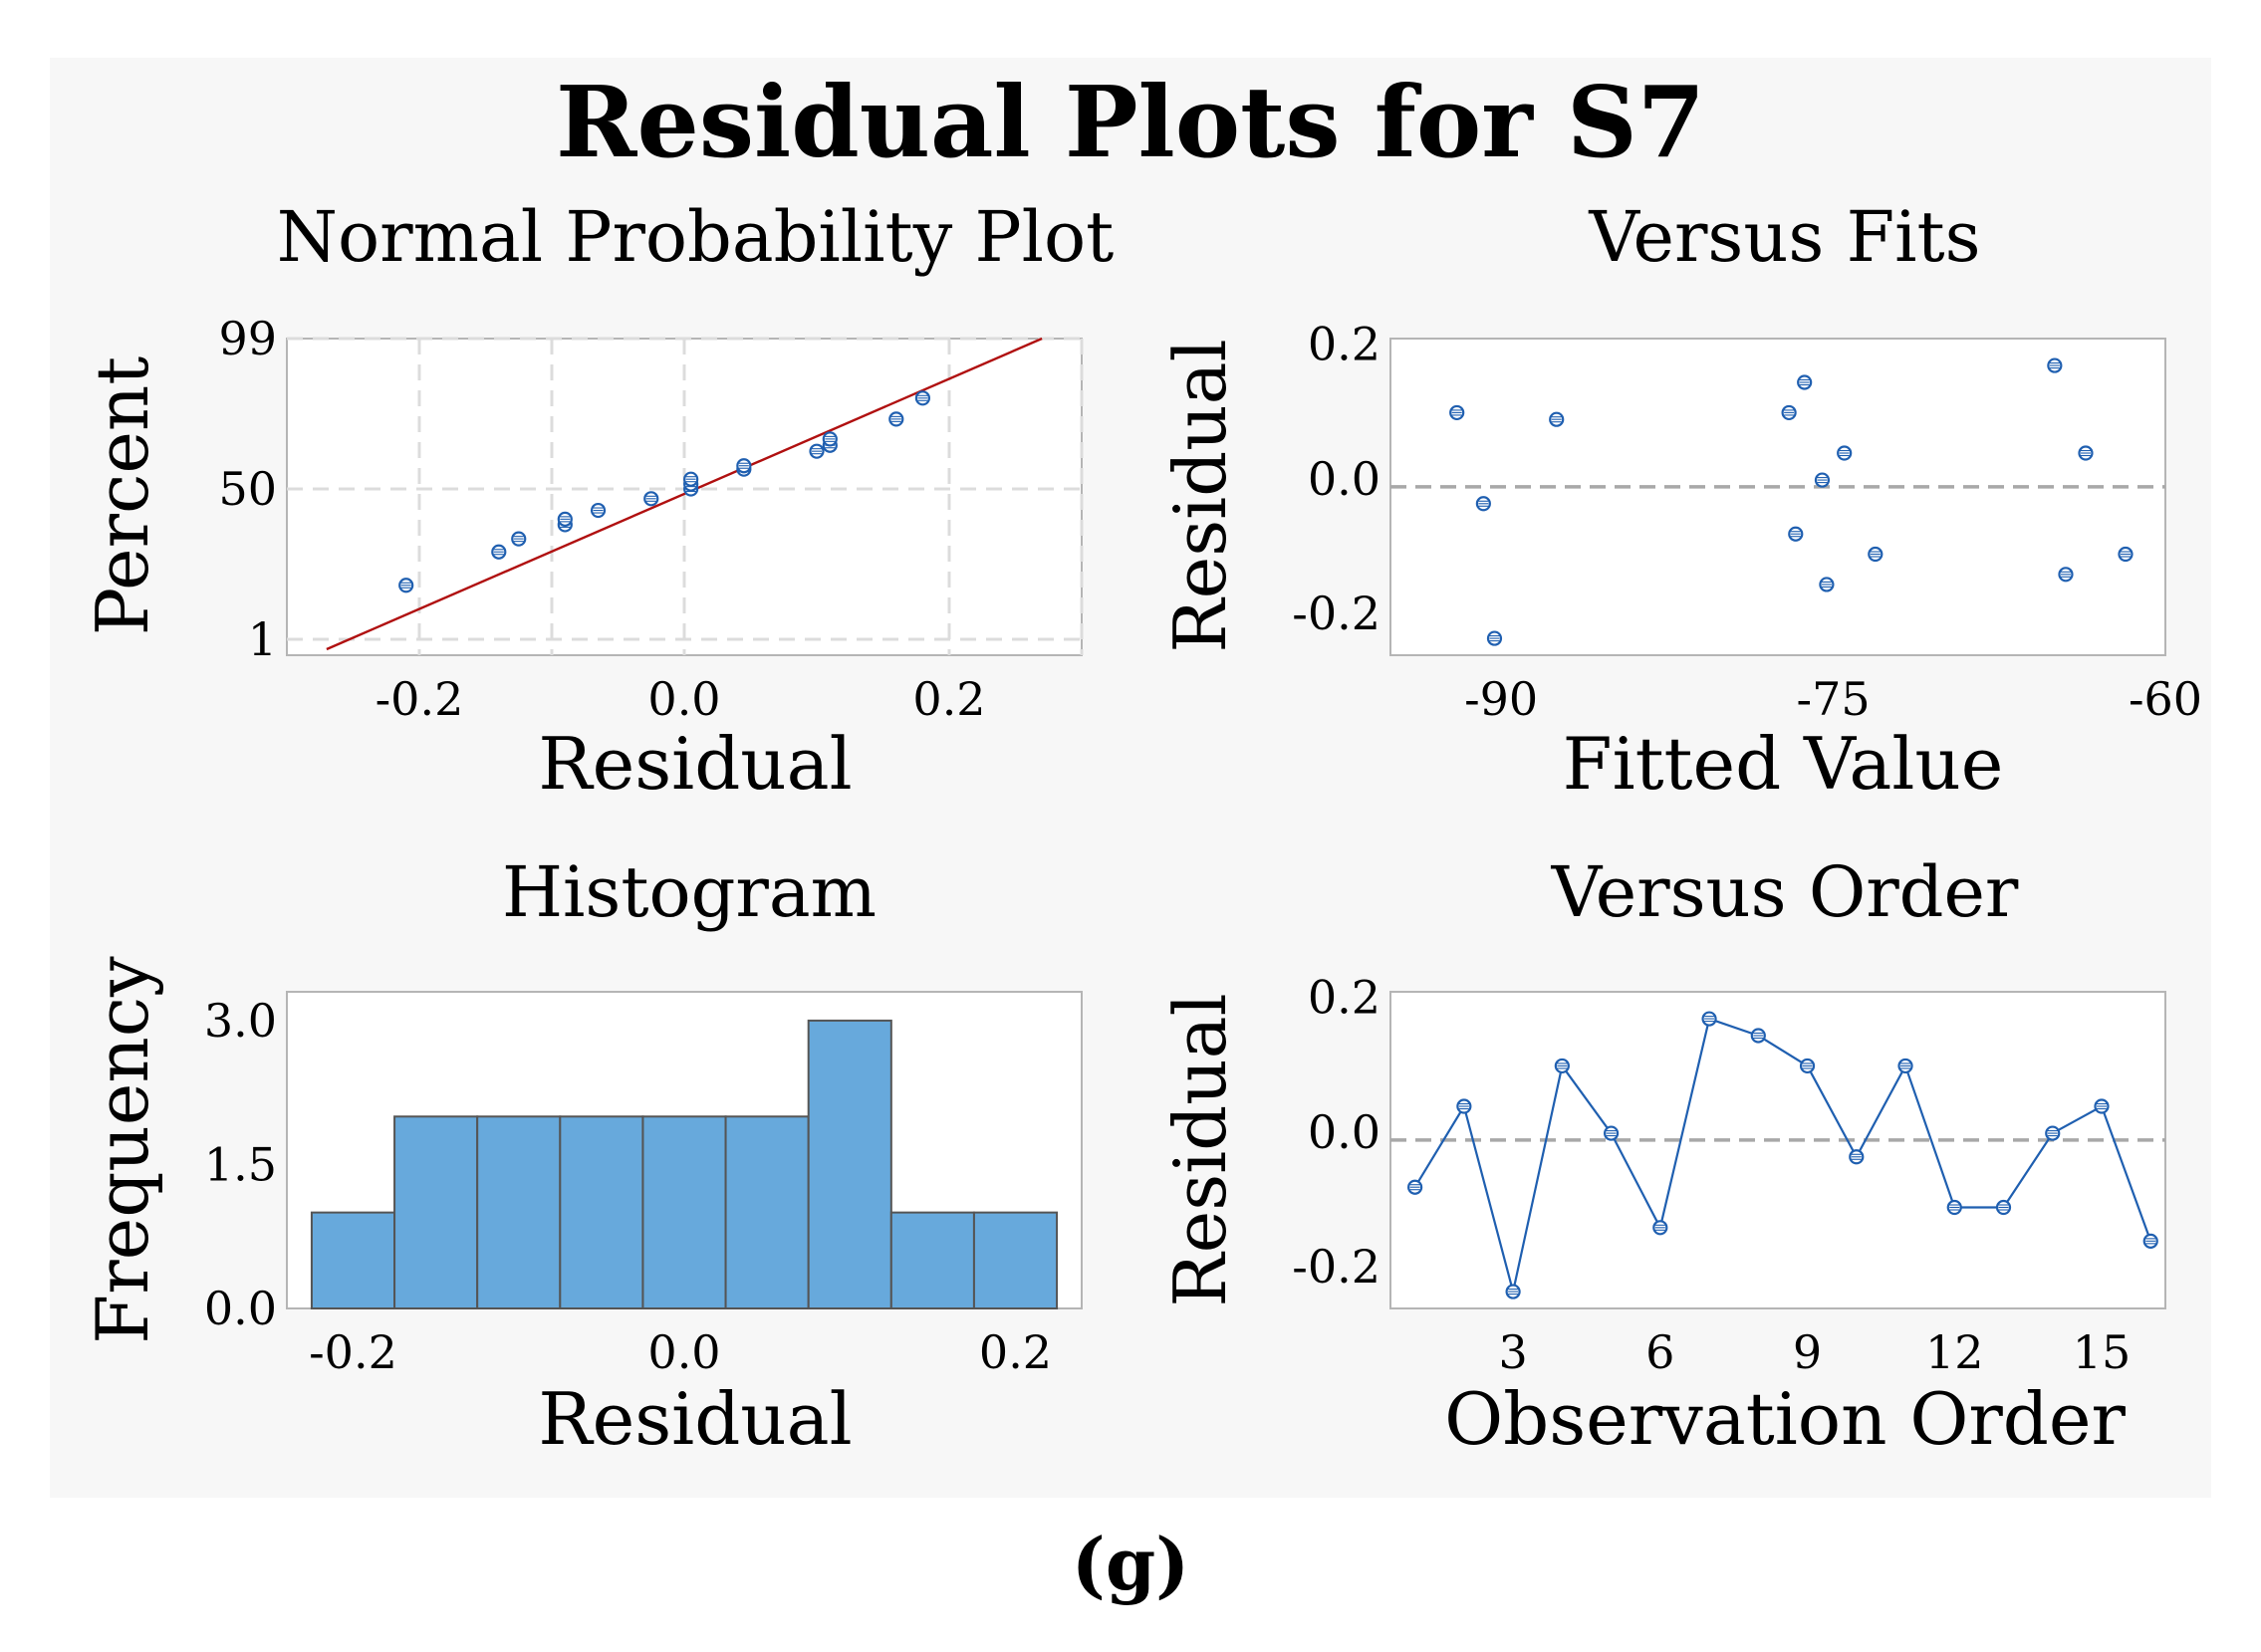  What do you see at coordinates (683, 699) in the screenshot?
I see `npp-xtick-label: 0.0` at bounding box center [683, 699].